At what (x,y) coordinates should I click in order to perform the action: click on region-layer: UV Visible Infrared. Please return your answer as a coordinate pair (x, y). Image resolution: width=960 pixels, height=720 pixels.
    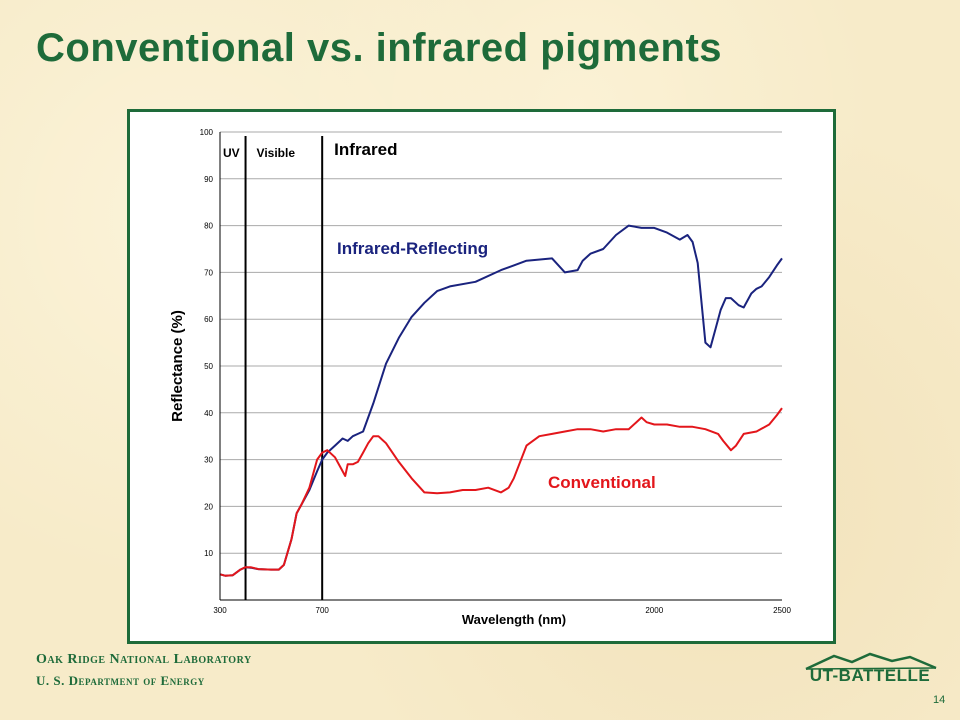
    Looking at the image, I should click on (310, 368).